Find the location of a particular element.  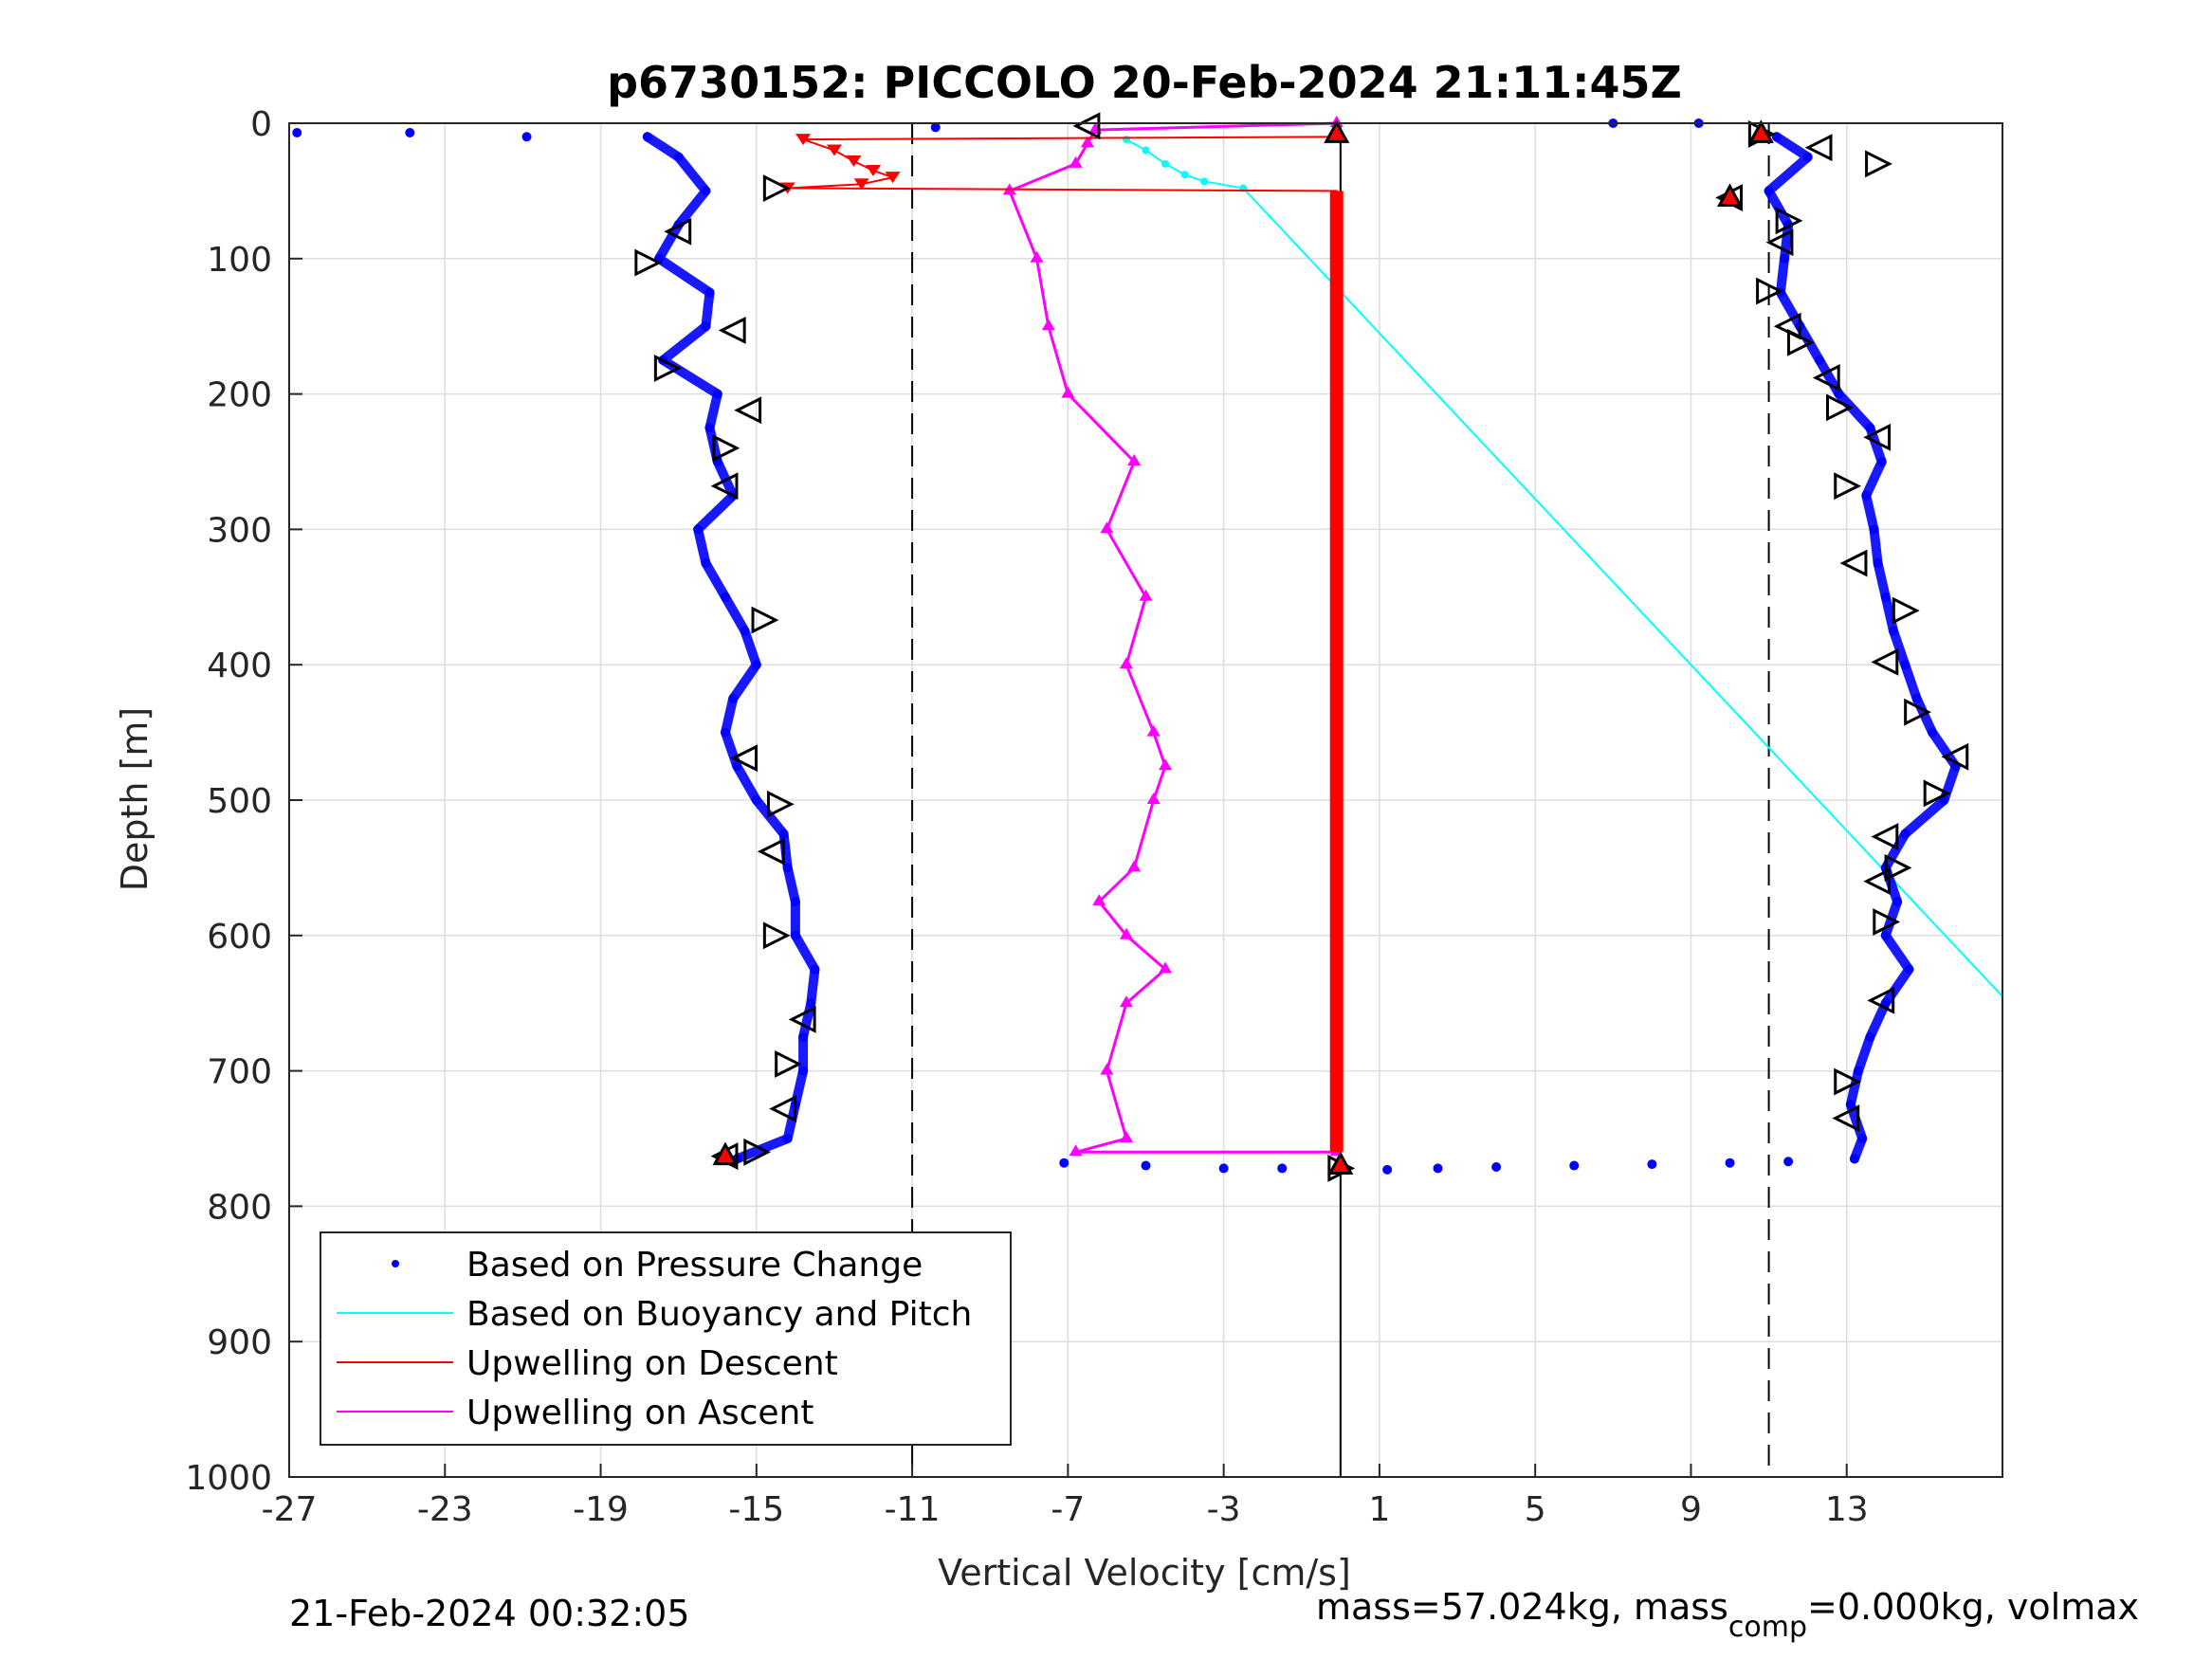

x-tick-label: 1 is located at coordinates (1379, 1509).